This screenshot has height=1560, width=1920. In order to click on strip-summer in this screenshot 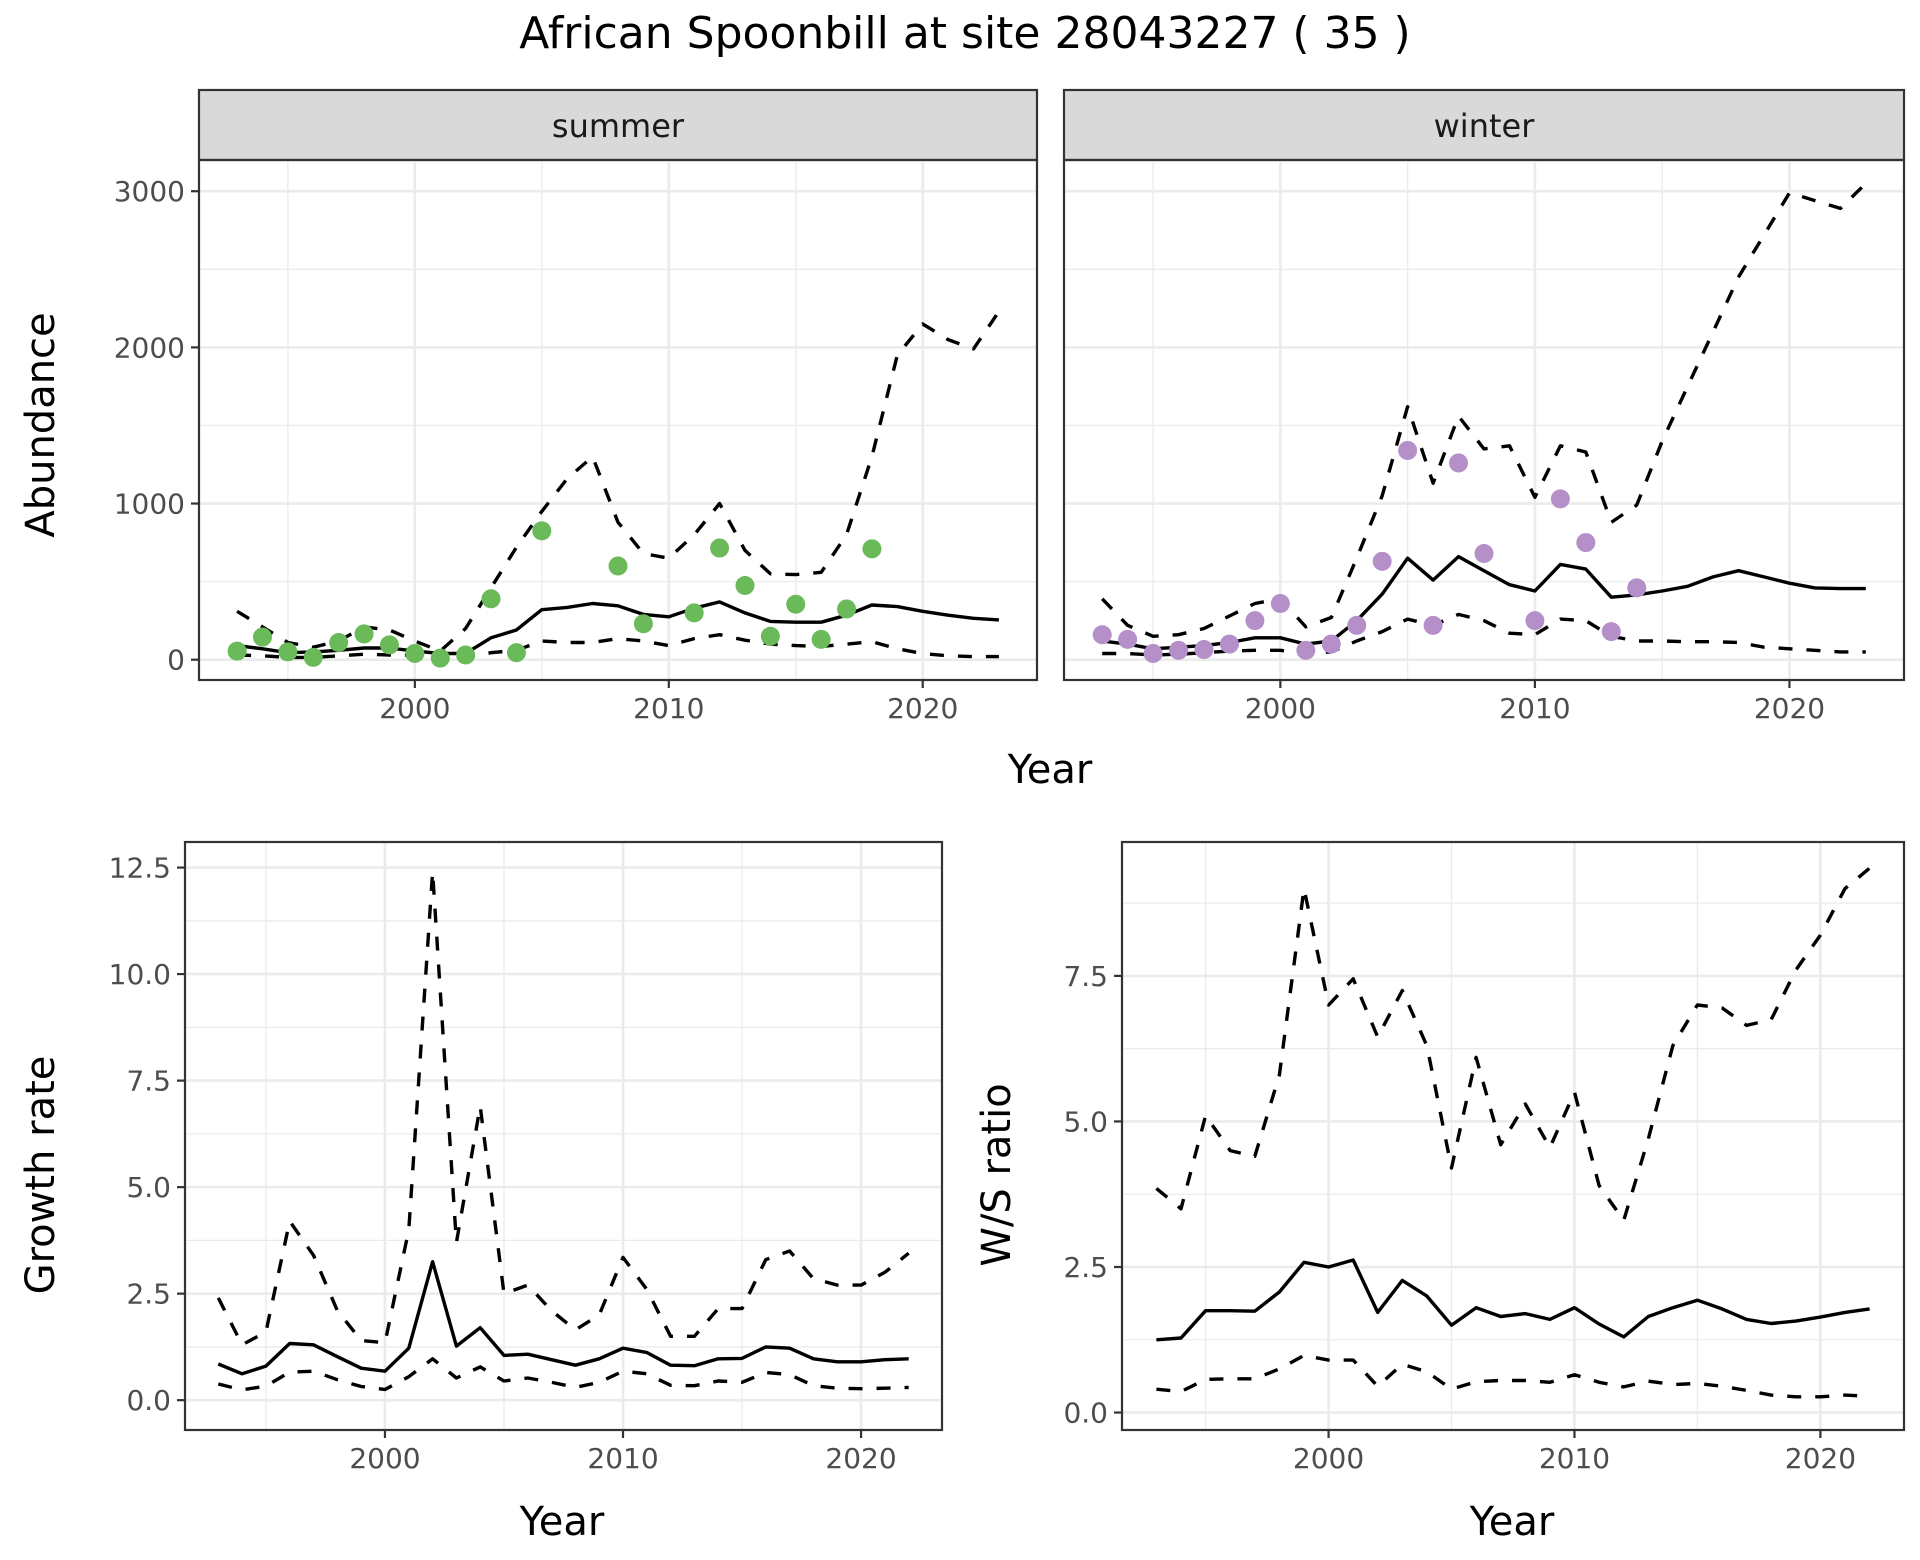, I will do `click(618, 125)`.